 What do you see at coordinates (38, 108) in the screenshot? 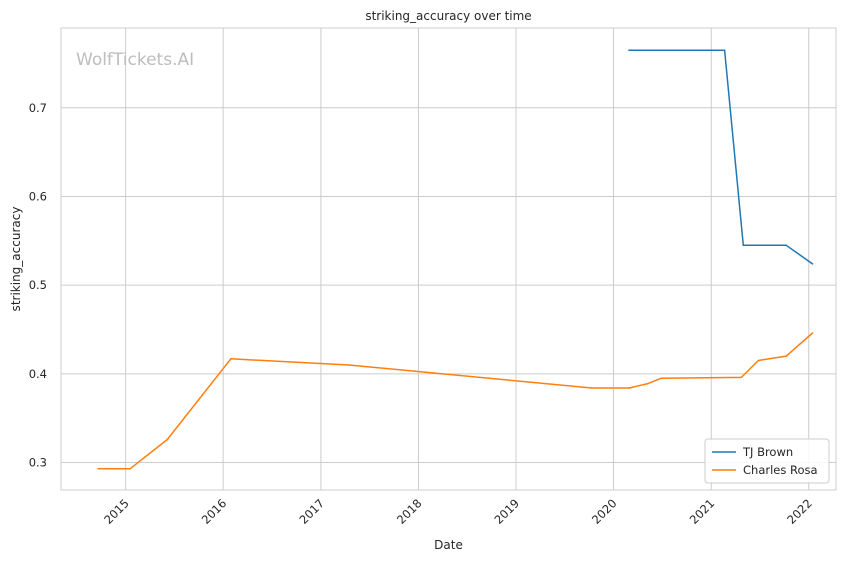
I see `y-tick-label: 0.7` at bounding box center [38, 108].